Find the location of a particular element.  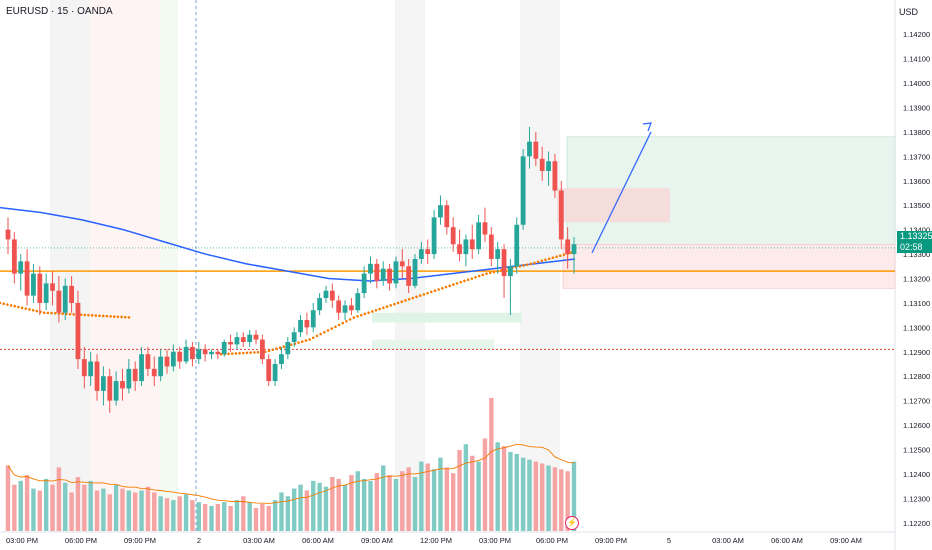

bar-countdown: 02:58 is located at coordinates (911, 247).